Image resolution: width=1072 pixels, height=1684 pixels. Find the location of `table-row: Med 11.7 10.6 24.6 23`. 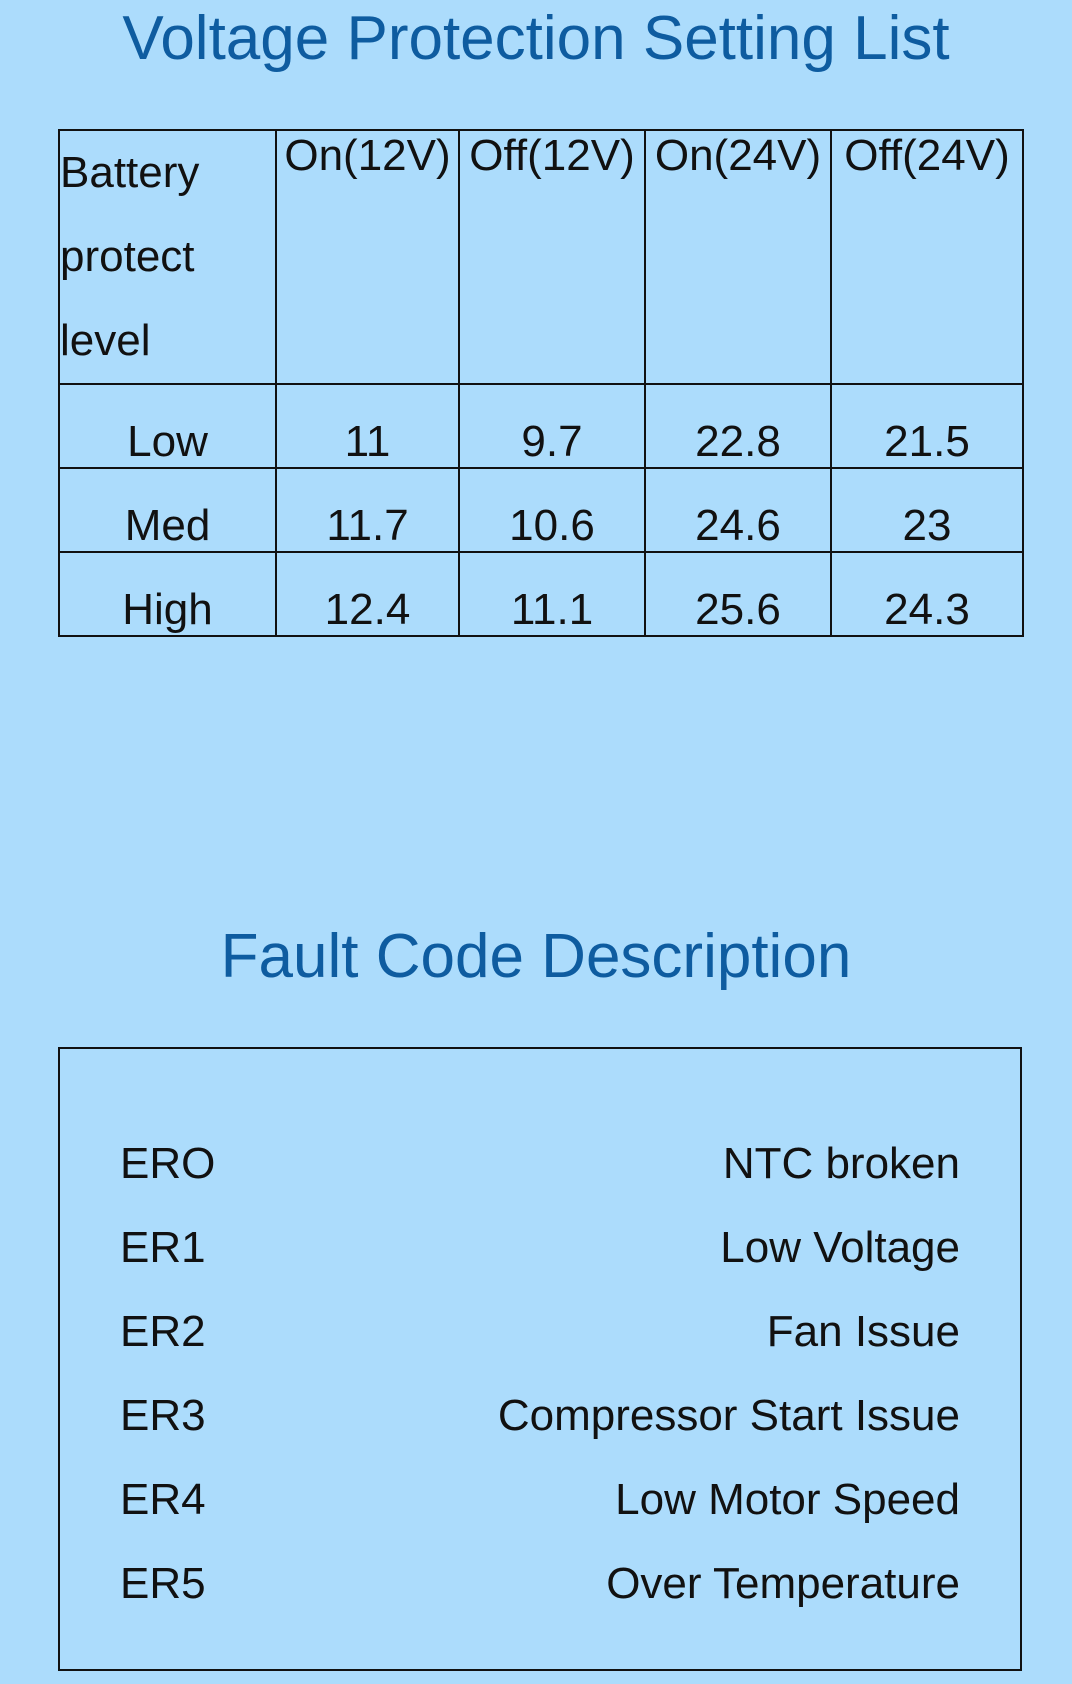

table-row: Med 11.7 10.6 24.6 23 is located at coordinates (541, 510).